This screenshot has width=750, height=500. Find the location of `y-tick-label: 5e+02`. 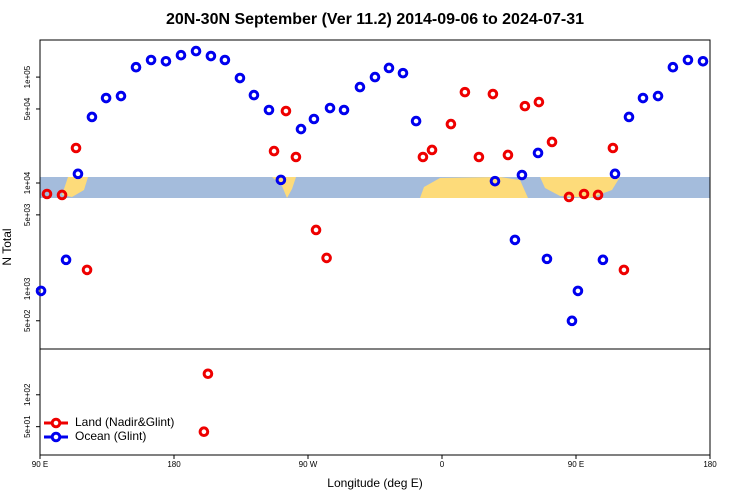

y-tick-label: 5e+02 is located at coordinates (27, 320).